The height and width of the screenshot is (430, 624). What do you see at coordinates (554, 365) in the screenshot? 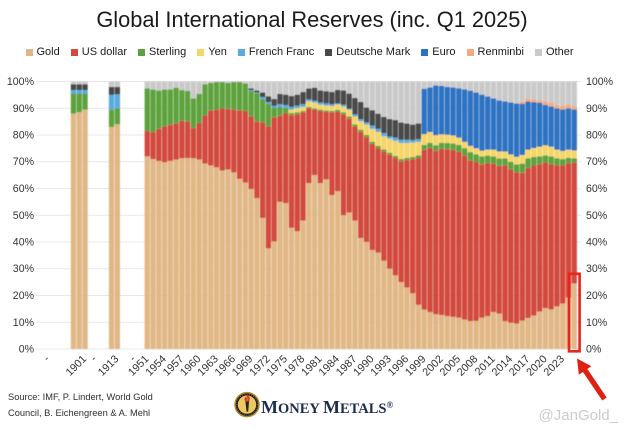
I see `svg-text: 2023` at bounding box center [554, 365].